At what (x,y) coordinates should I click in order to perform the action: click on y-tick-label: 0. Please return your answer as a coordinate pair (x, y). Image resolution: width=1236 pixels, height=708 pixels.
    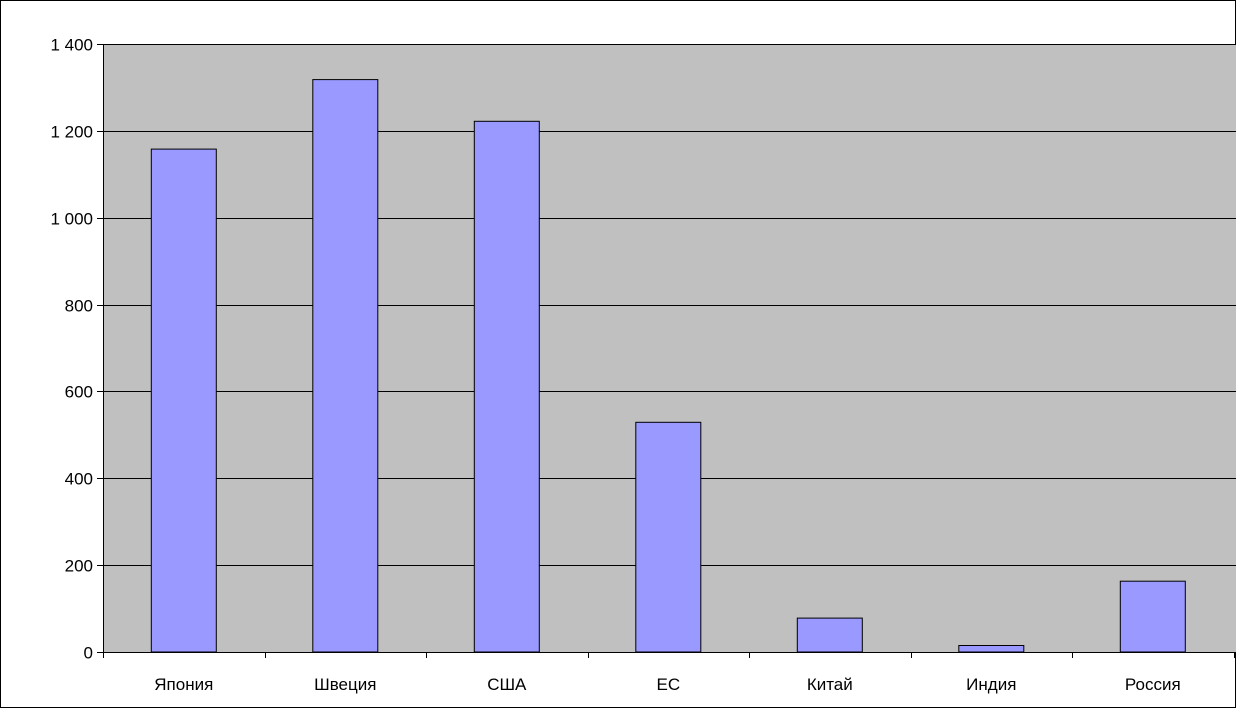
    Looking at the image, I should click on (88, 653).